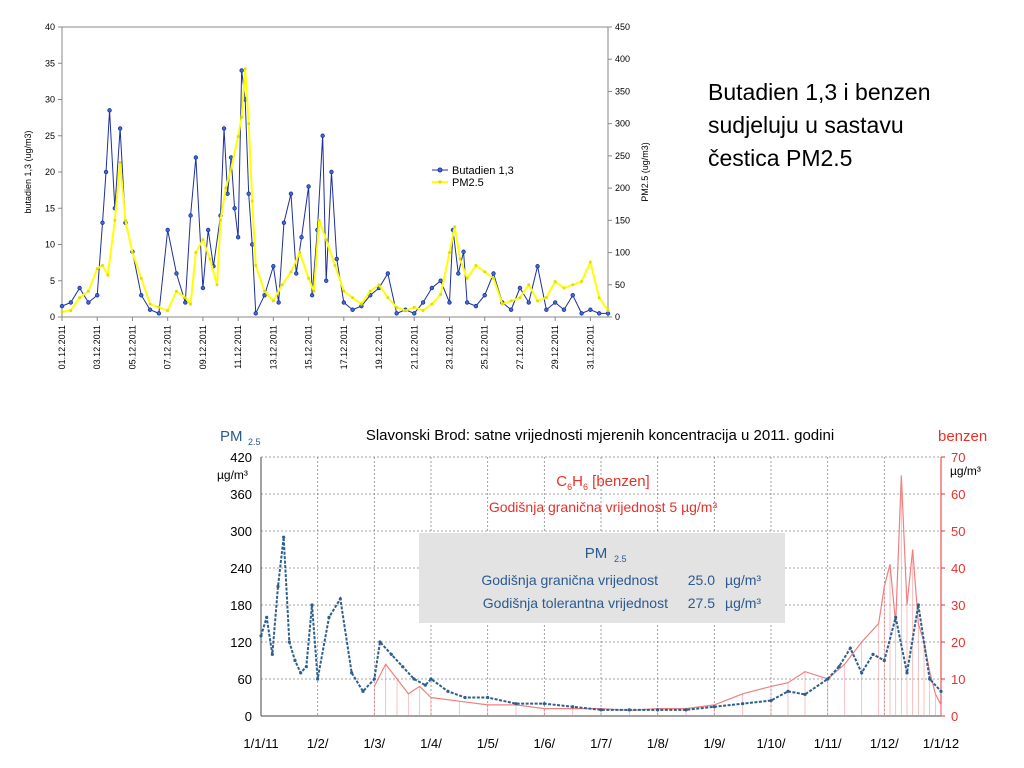 This screenshot has height=768, width=1024. Describe the element at coordinates (50, 245) in the screenshot. I see `left-axis-tick-label: 10` at that location.